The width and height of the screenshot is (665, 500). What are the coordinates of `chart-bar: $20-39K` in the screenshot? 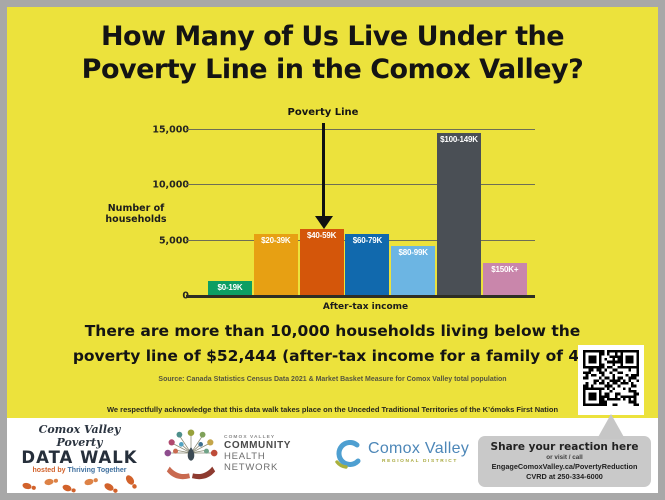 It's located at (275, 264).